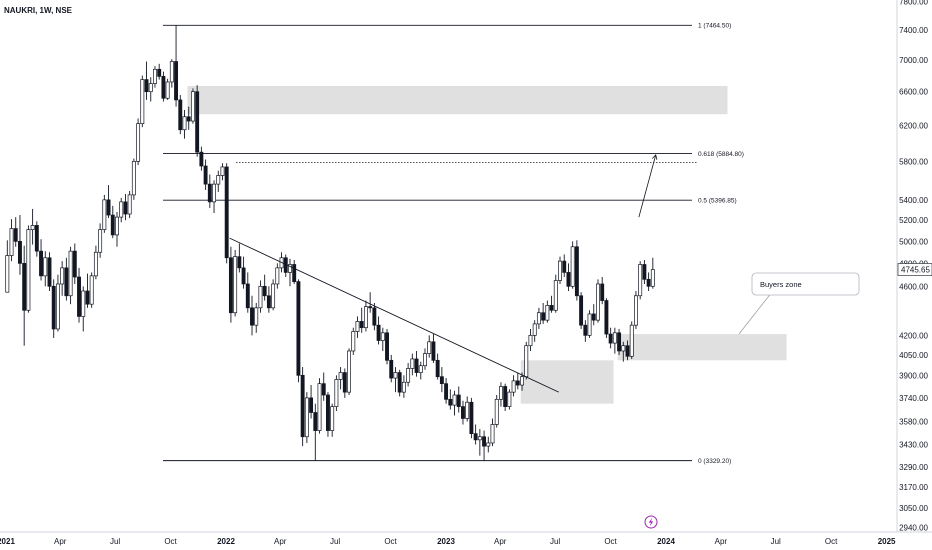  Describe the element at coordinates (913, 508) in the screenshot. I see `price-tick-label: 3050.00` at that location.